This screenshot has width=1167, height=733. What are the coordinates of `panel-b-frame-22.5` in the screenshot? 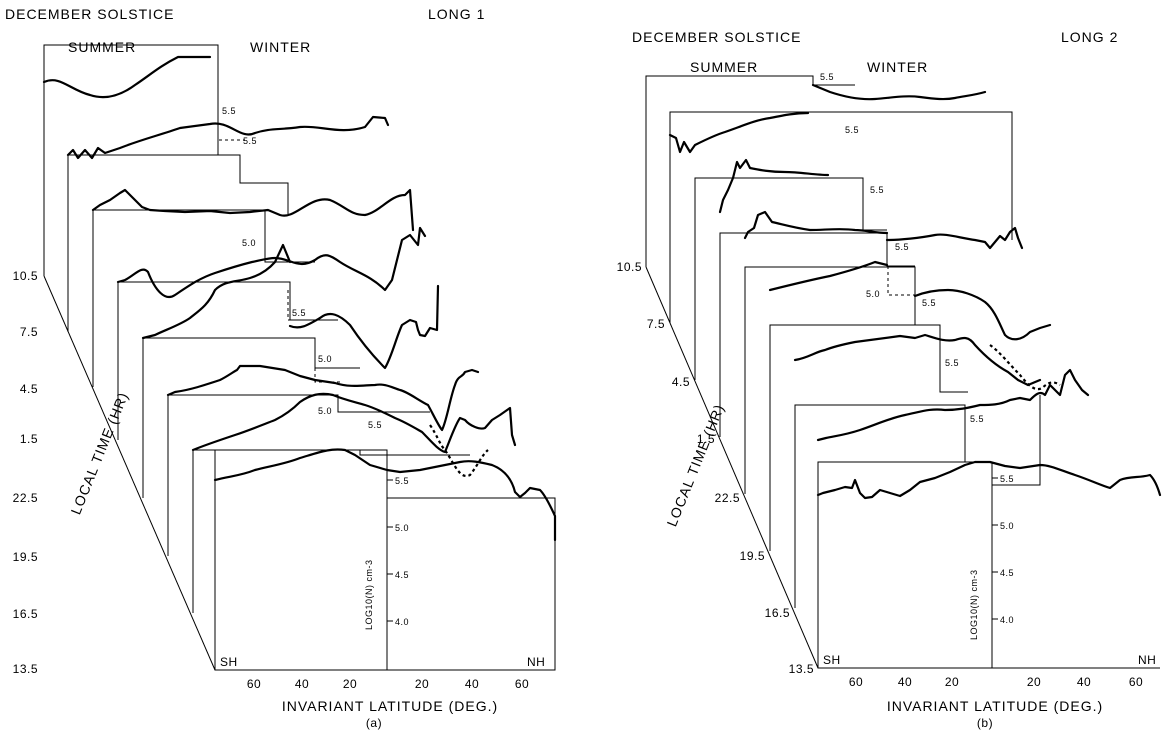 It's located at (842, 380).